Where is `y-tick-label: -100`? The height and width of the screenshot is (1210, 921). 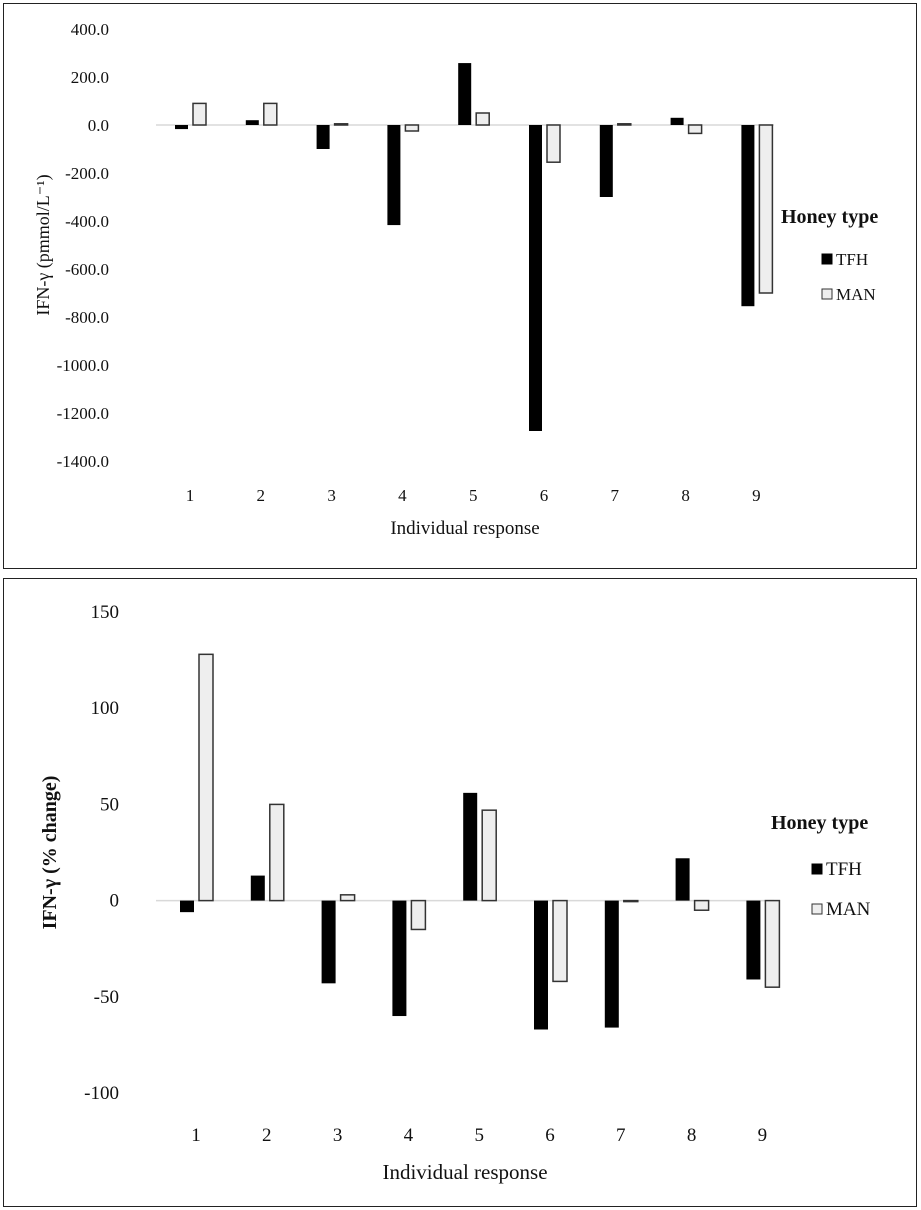
y-tick-label: -100 is located at coordinates (101, 1093).